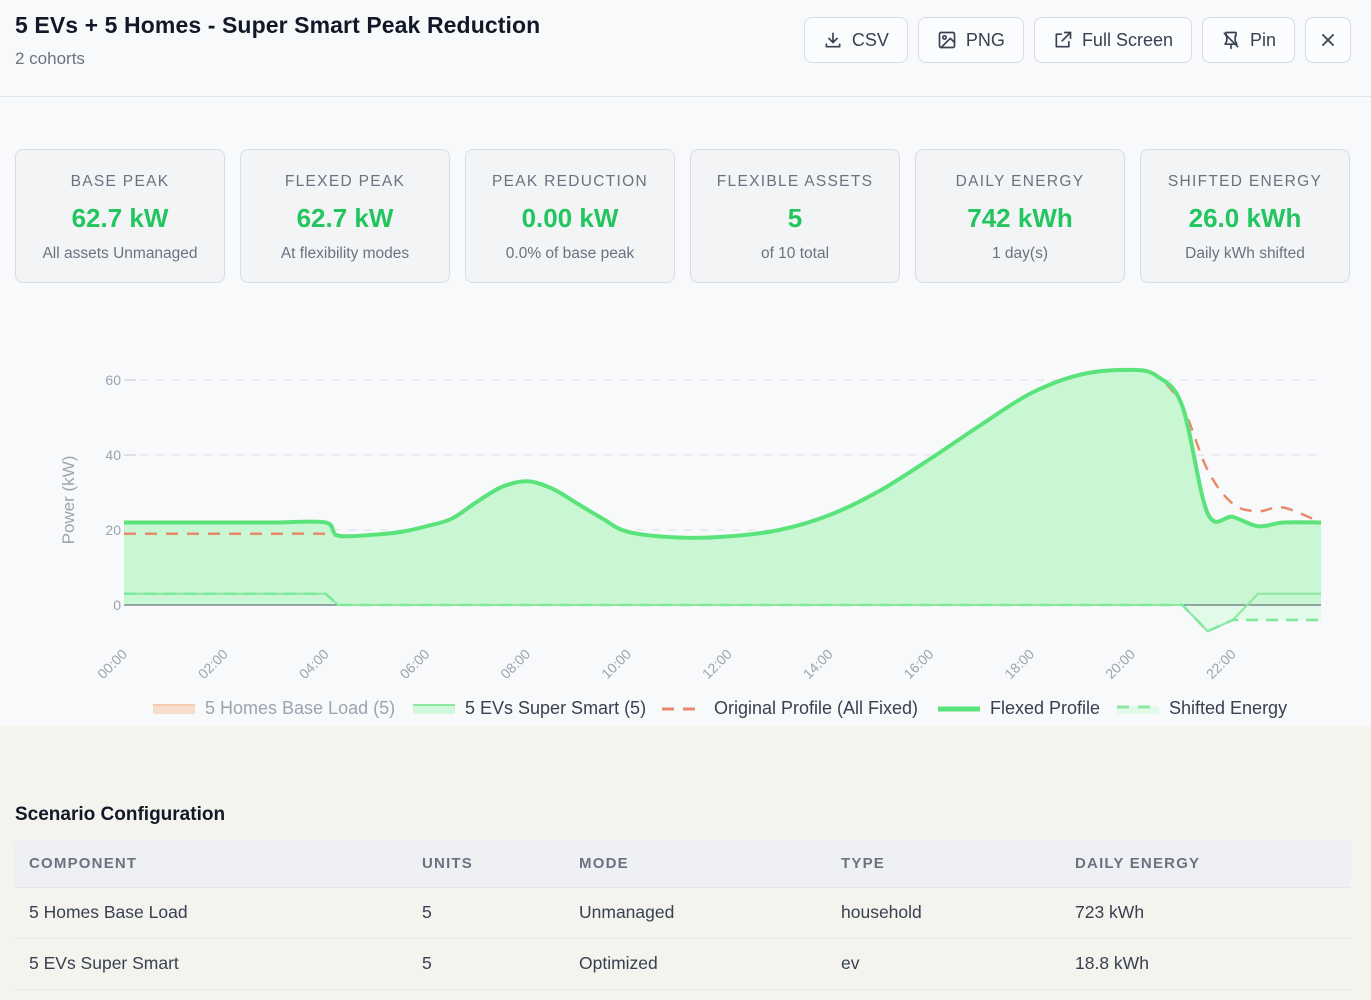  Describe the element at coordinates (113, 530) in the screenshot. I see `y-tick-label: 20` at that location.